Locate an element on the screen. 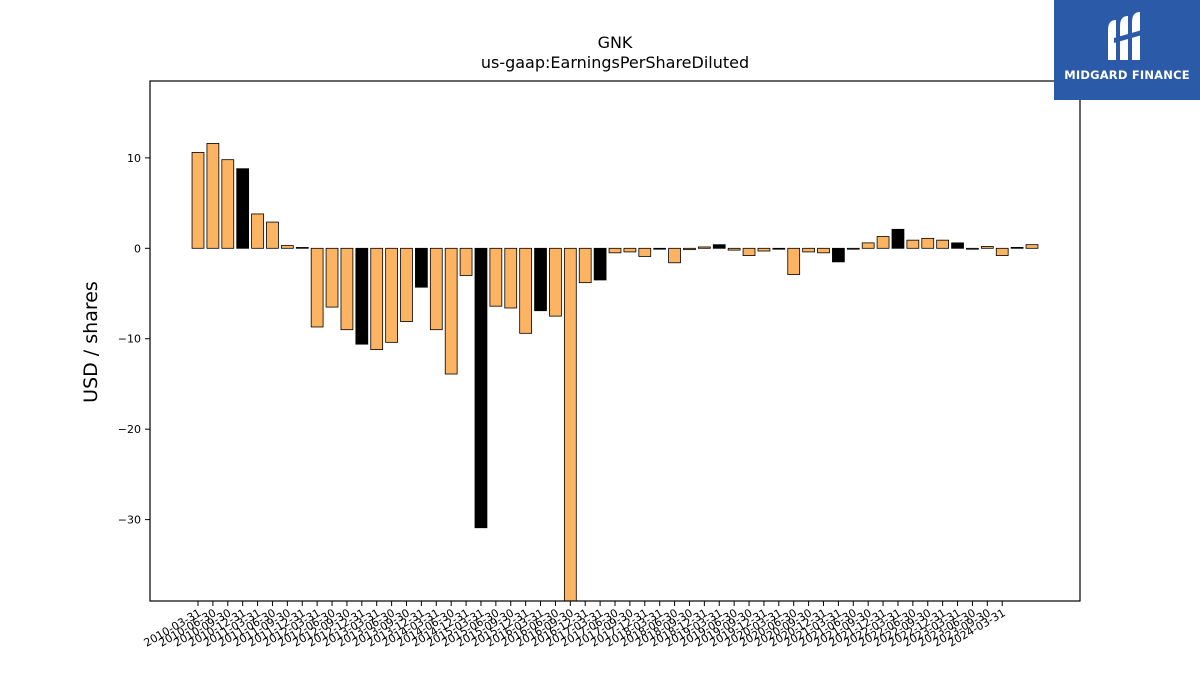 The width and height of the screenshot is (1200, 675). y-axis-label: USD / shares is located at coordinates (91, 342).